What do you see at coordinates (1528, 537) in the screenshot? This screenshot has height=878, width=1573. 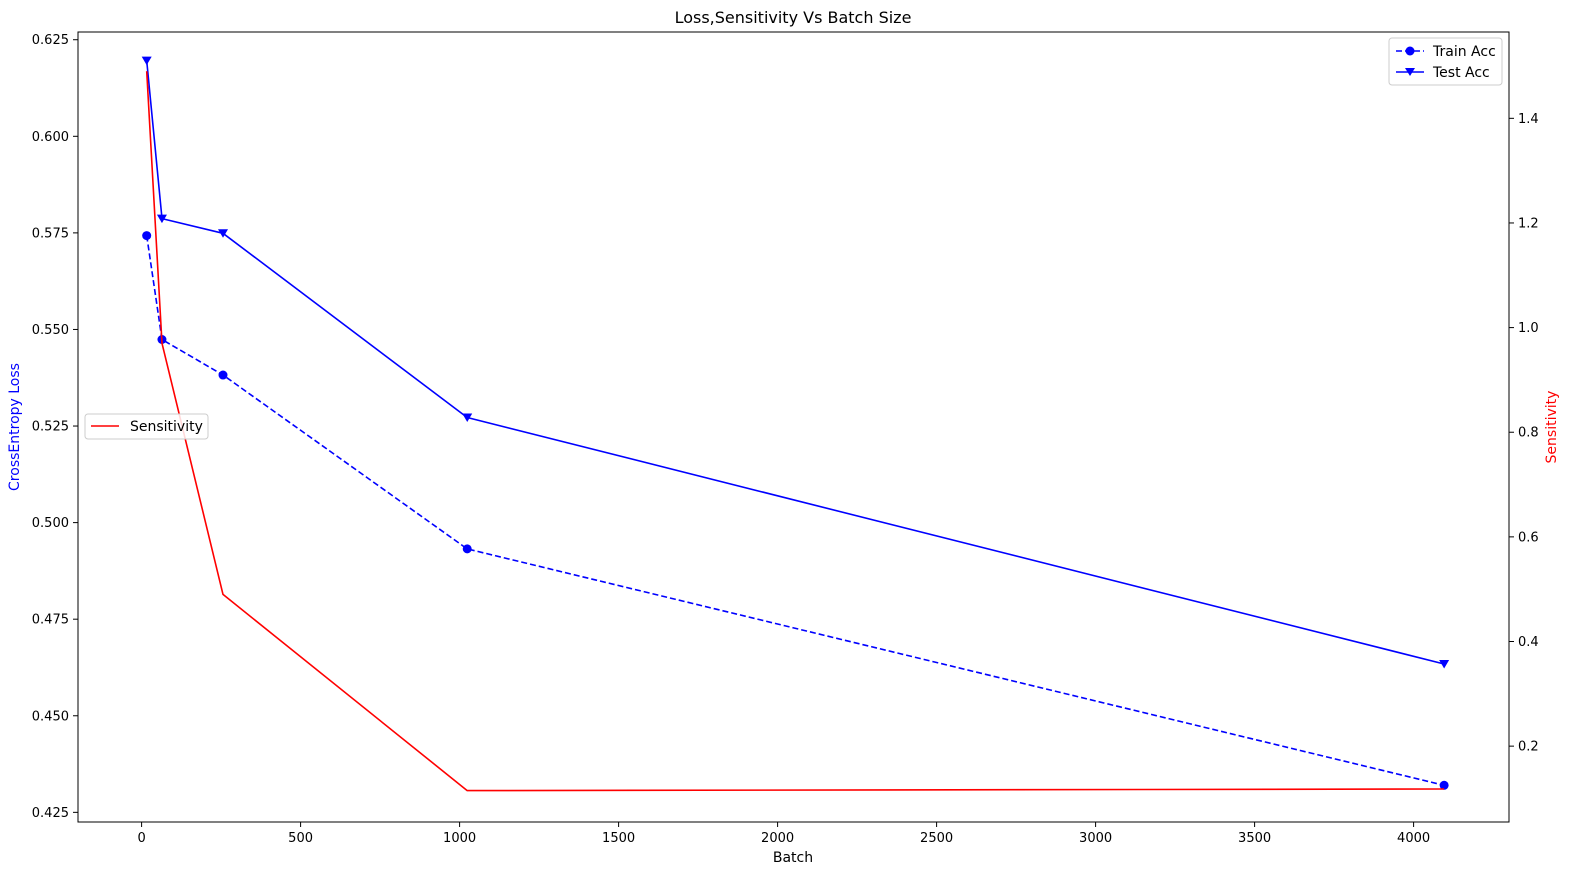 I see `y2-tick-label: 0.6` at bounding box center [1528, 537].